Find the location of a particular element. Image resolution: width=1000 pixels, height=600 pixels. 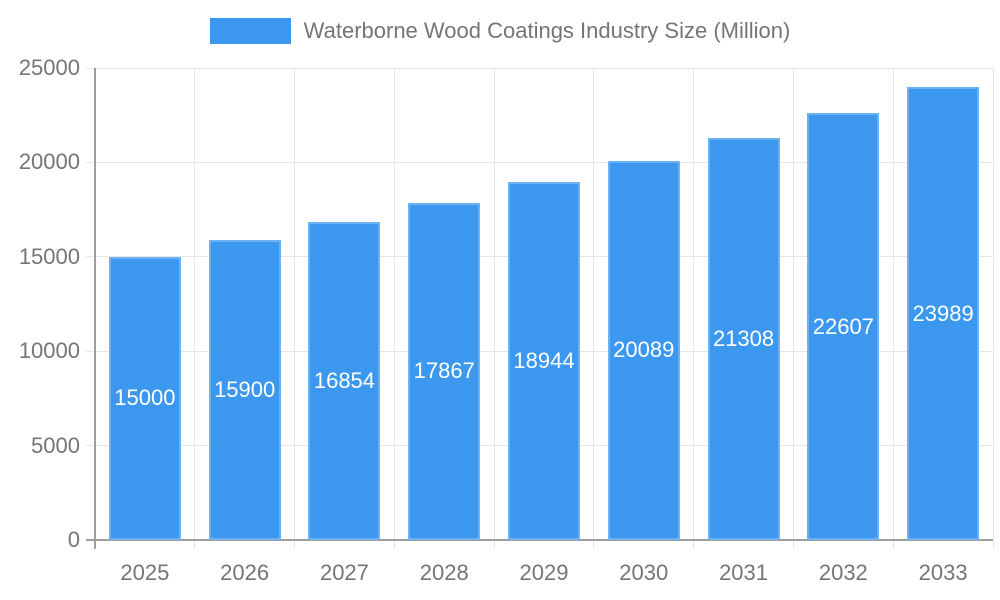

bar-value-label: 16854 is located at coordinates (344, 380).